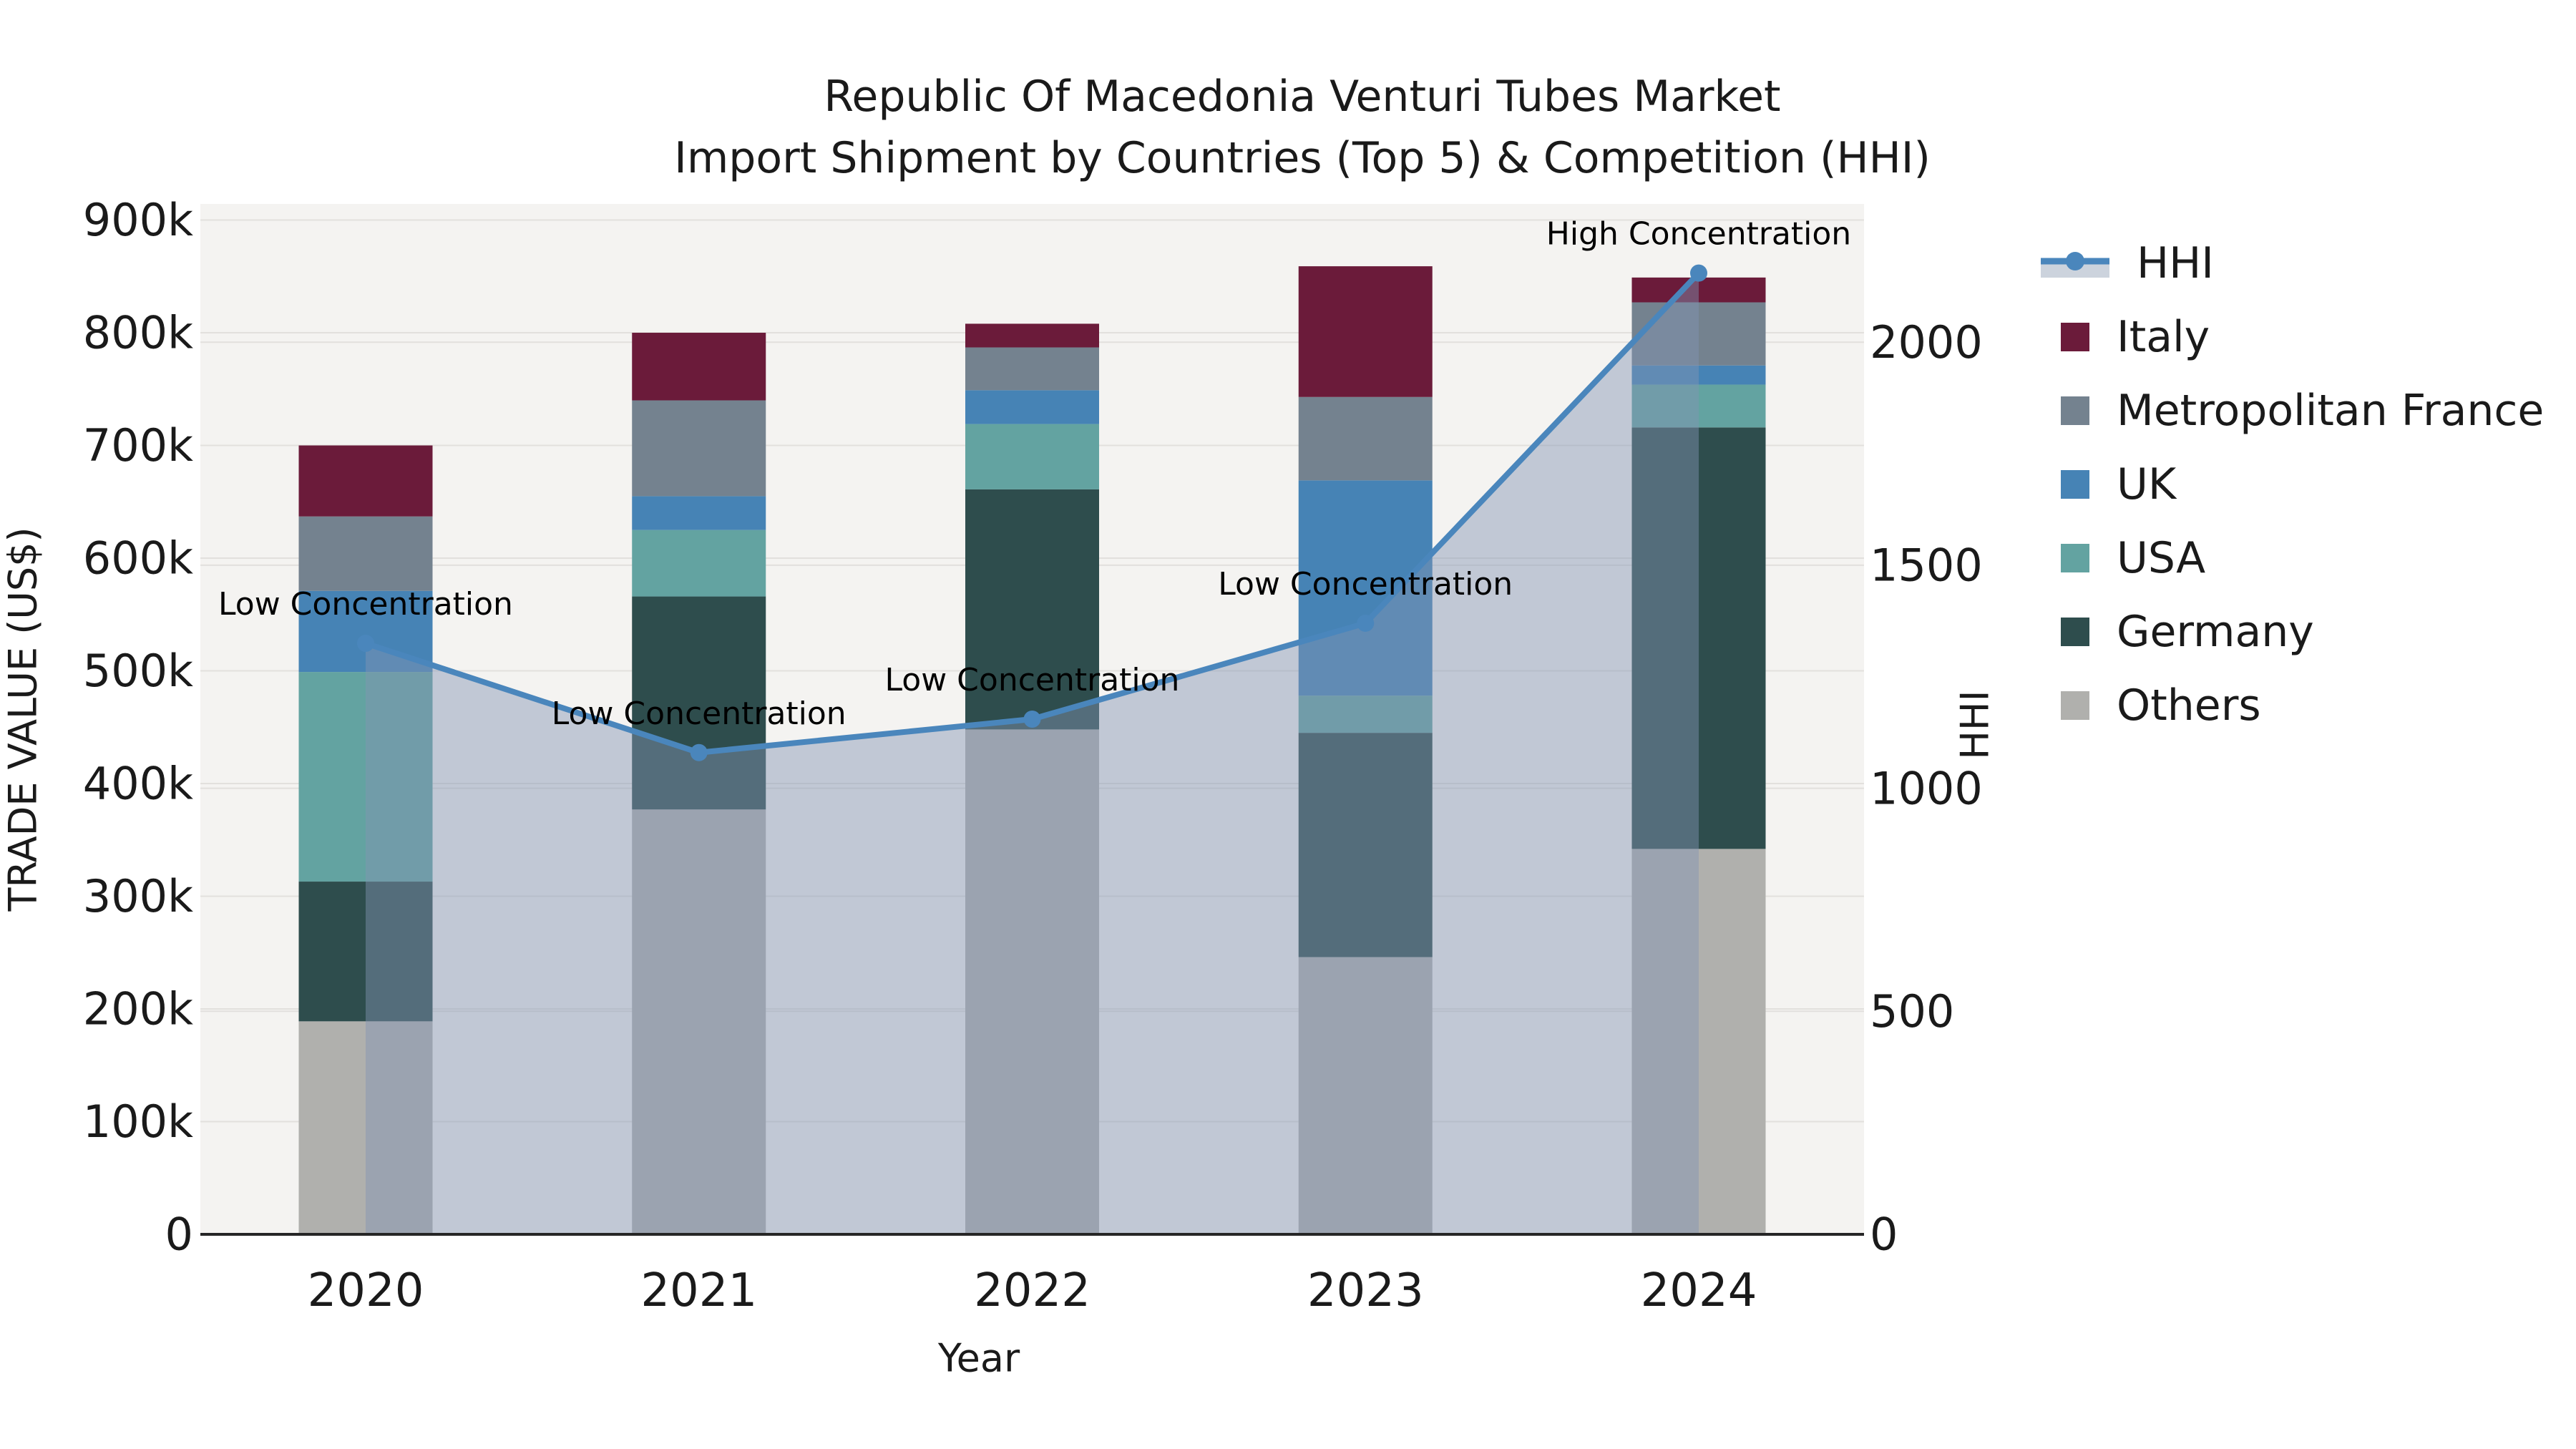 Image resolution: width=2576 pixels, height=1449 pixels. Describe the element at coordinates (699, 367) in the screenshot. I see `bar-segment-2021-italy` at that location.